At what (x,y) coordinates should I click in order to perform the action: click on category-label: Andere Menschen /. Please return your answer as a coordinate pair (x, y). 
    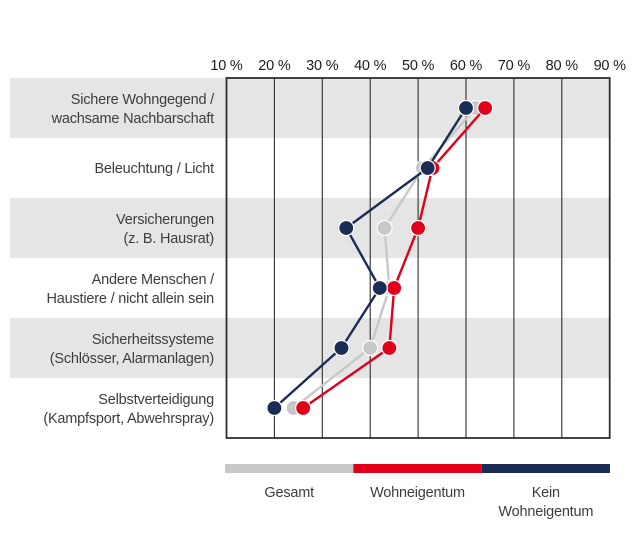
    Looking at the image, I should click on (154, 280).